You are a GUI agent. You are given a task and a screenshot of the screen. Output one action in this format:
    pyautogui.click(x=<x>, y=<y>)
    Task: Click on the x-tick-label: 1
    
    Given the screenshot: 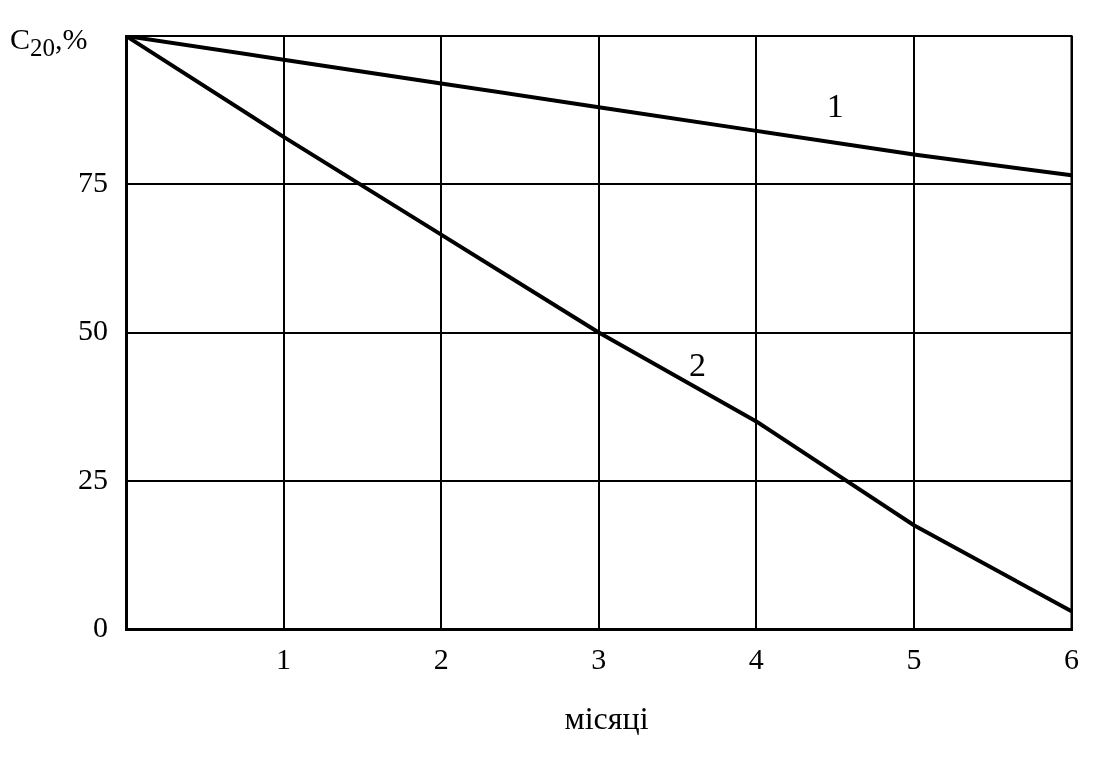 What is the action you would take?
    pyautogui.click(x=284, y=658)
    